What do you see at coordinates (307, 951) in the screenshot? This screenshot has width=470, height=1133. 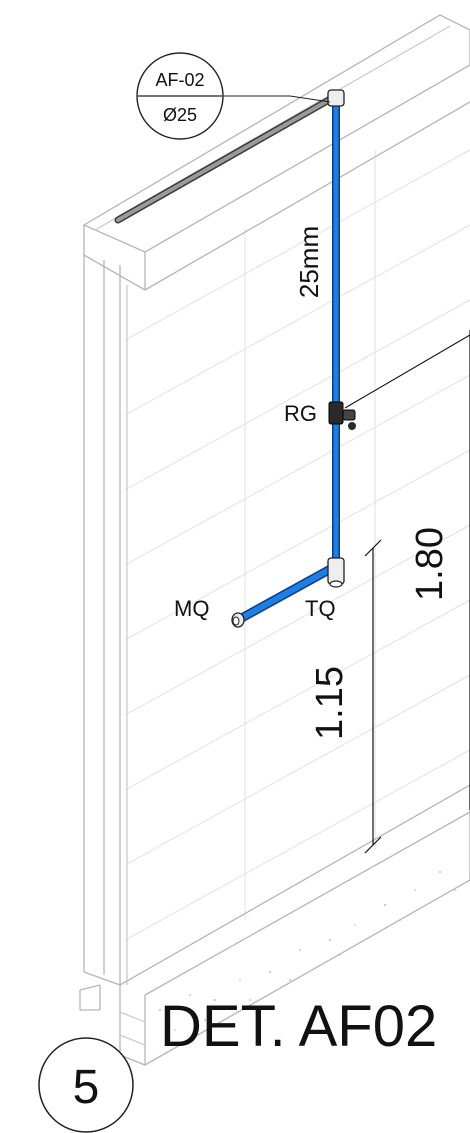 I see `concrete-speckles` at bounding box center [307, 951].